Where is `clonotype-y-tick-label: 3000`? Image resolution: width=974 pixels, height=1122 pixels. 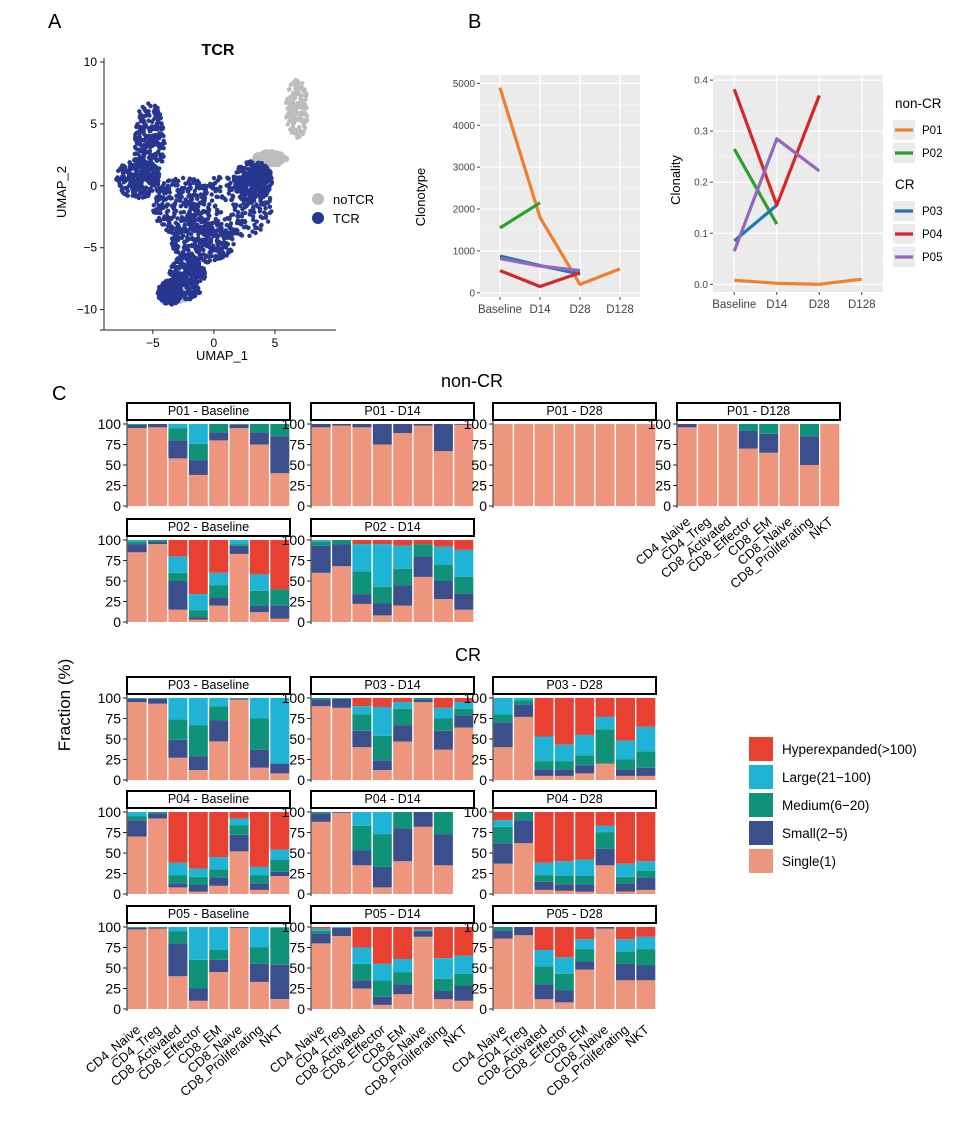
clonotype-y-tick-label: 3000 is located at coordinates (464, 168).